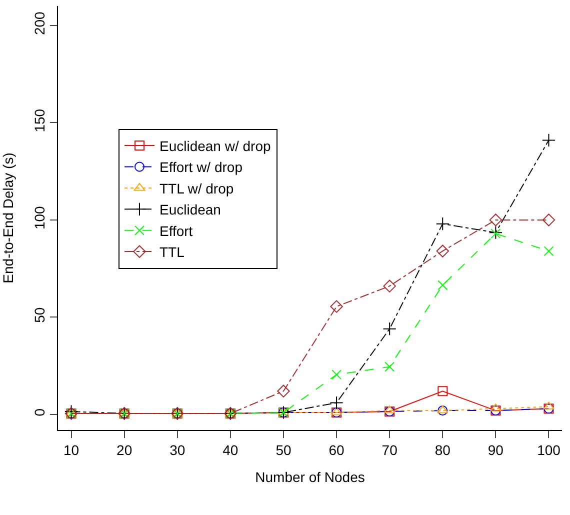 This screenshot has width=570, height=515. I want to click on legend-label: Euclidean w/ drop, so click(215, 146).